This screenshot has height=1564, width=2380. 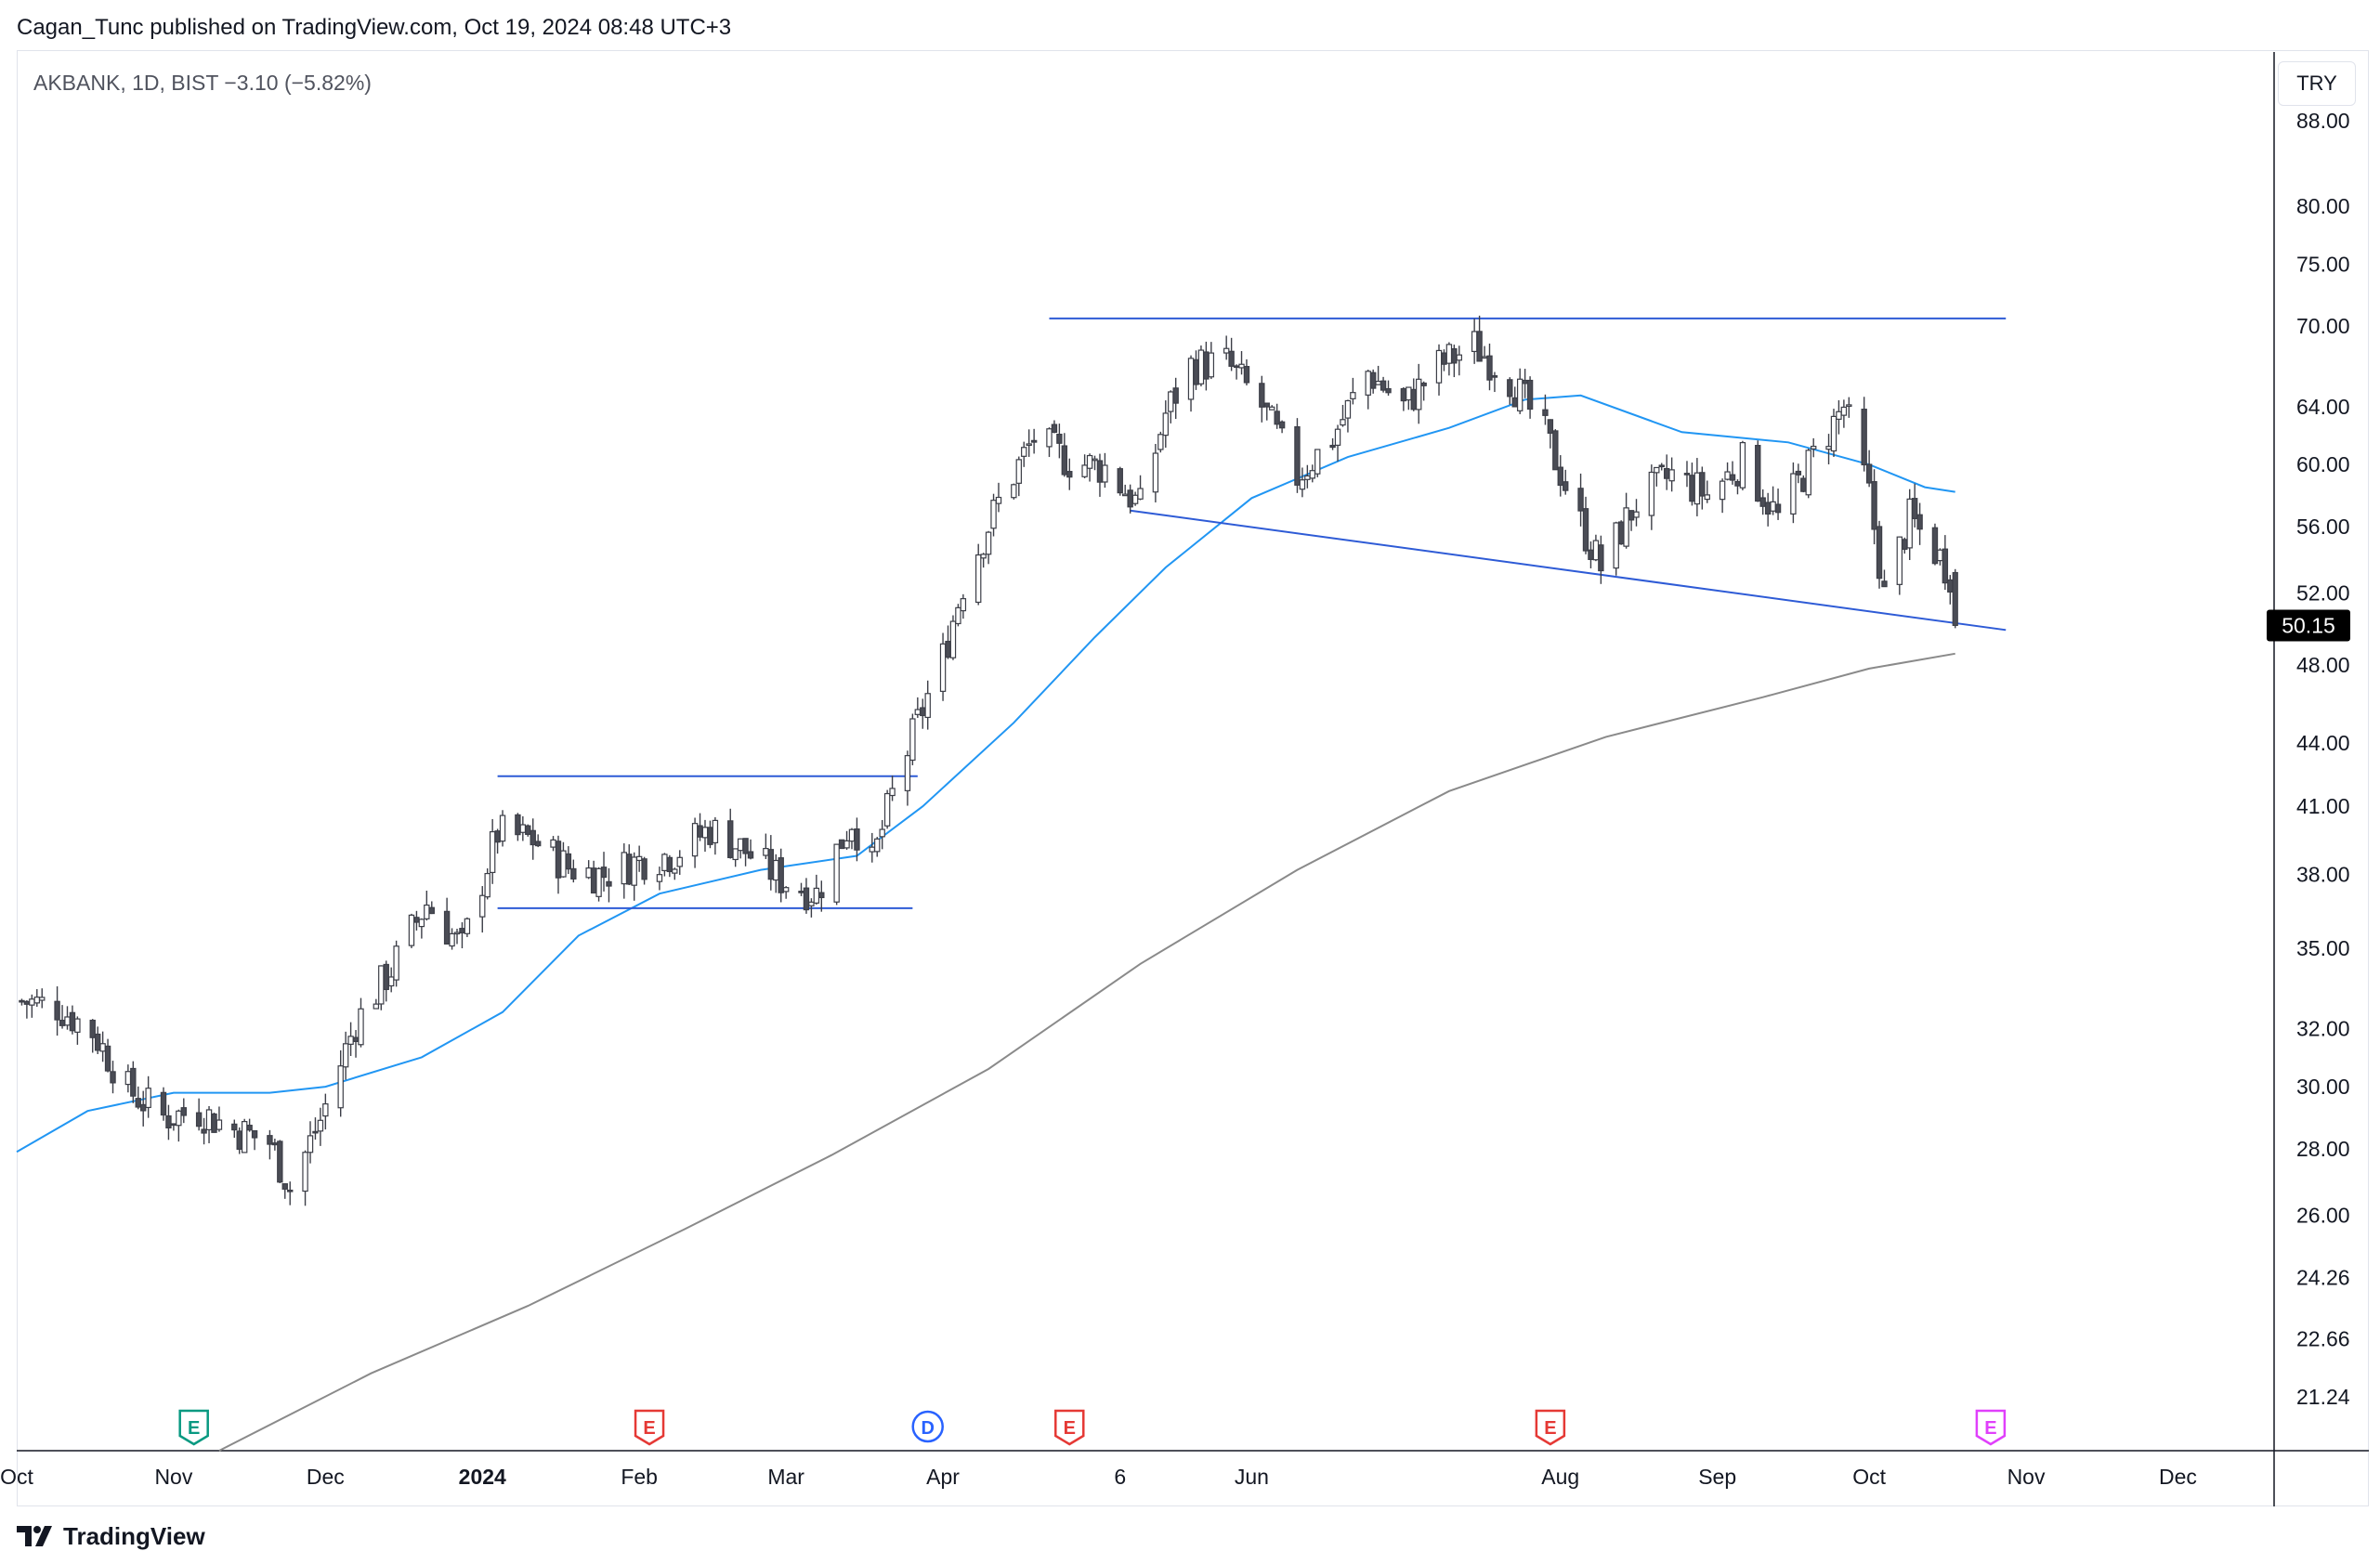 I want to click on dividend-event-icon: D, so click(x=927, y=1426).